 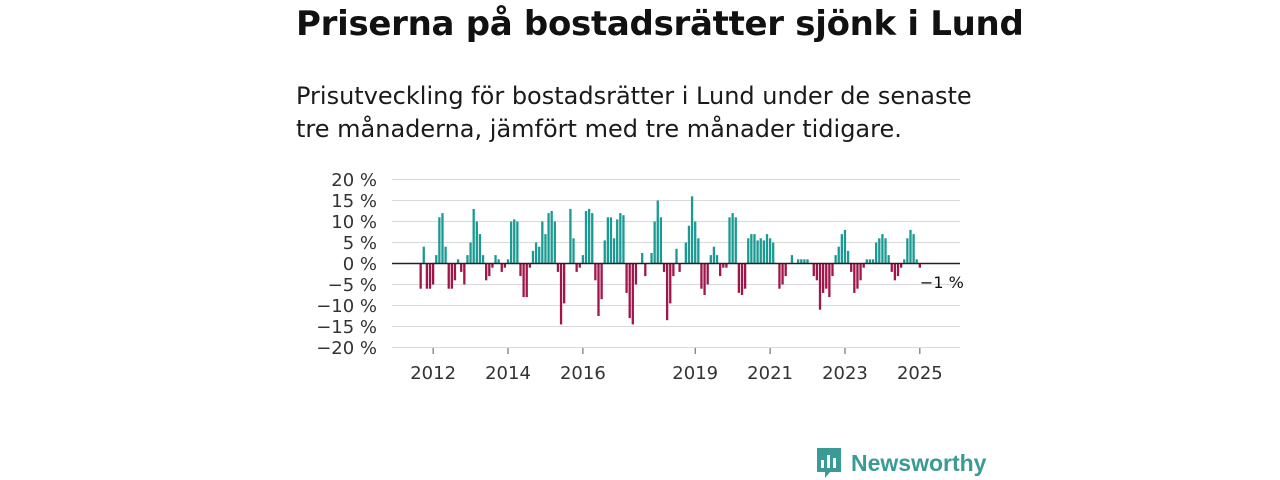 What do you see at coordinates (770, 373) in the screenshot?
I see `x-tick-label: 2021` at bounding box center [770, 373].